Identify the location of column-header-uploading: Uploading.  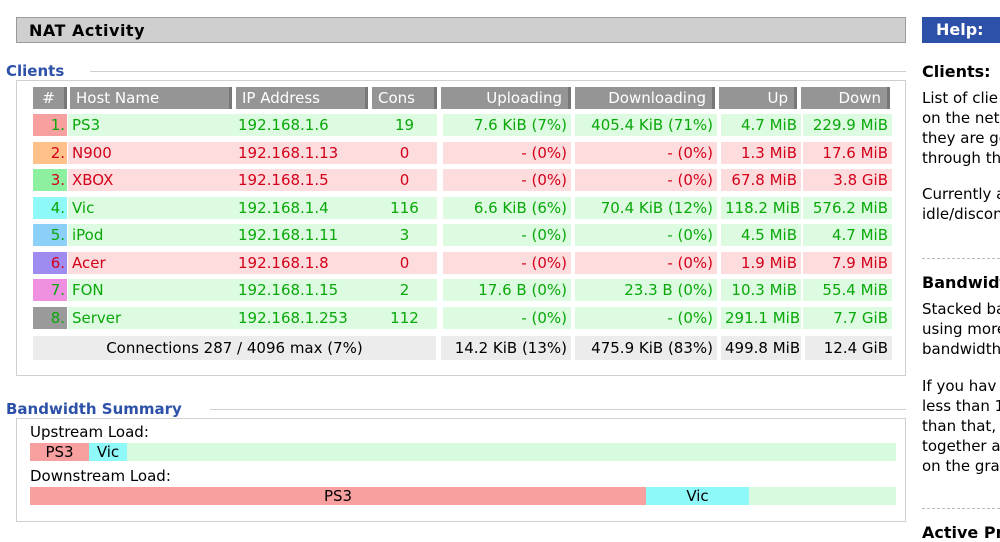
(506, 98).